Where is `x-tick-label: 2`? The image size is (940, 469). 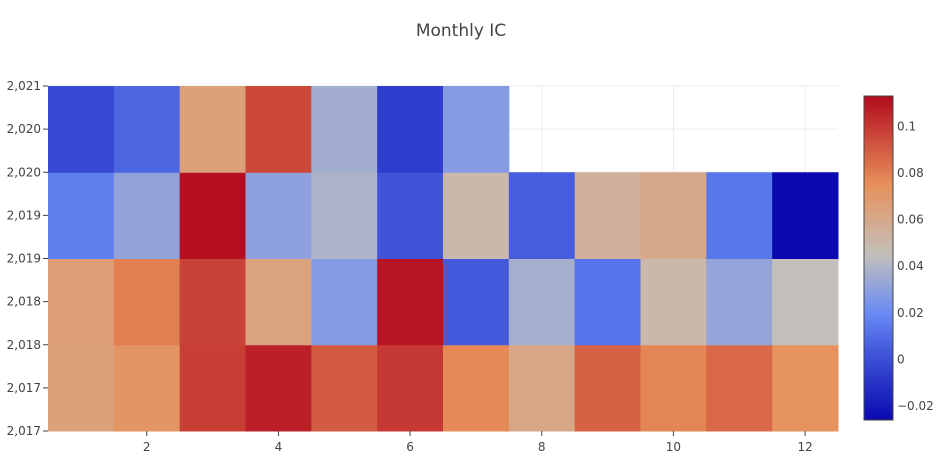
x-tick-label: 2 is located at coordinates (147, 447).